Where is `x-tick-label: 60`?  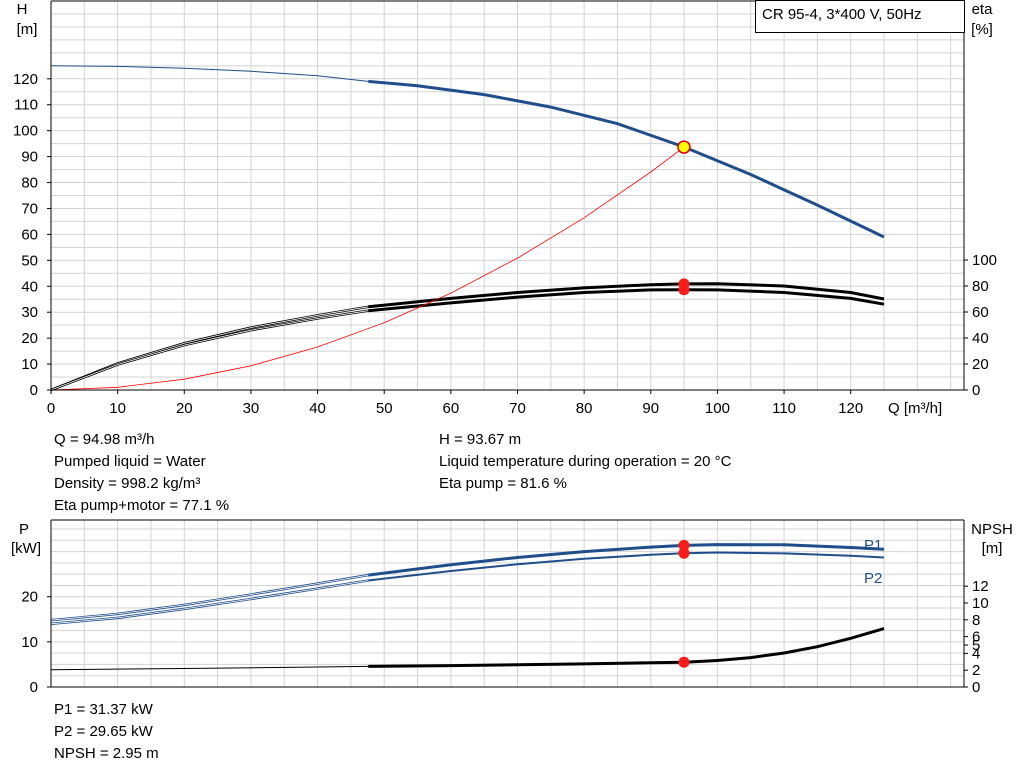 x-tick-label: 60 is located at coordinates (451, 408).